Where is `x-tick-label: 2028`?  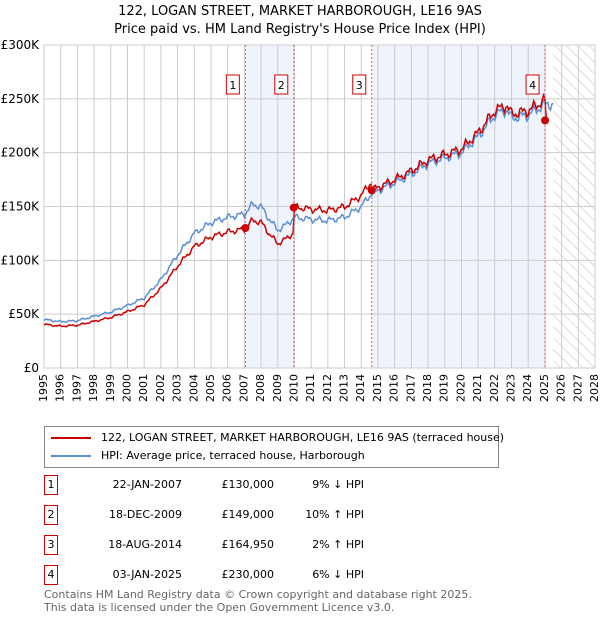
x-tick-label: 2028 is located at coordinates (594, 388).